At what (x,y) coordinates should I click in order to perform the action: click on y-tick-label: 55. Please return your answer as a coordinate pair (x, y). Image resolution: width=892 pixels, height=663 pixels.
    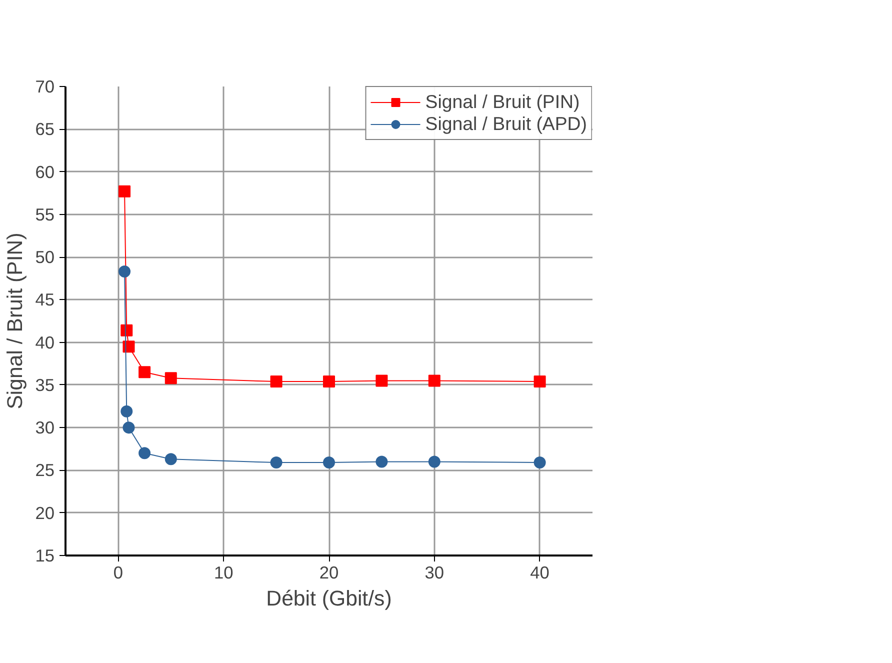
    Looking at the image, I should click on (45, 214).